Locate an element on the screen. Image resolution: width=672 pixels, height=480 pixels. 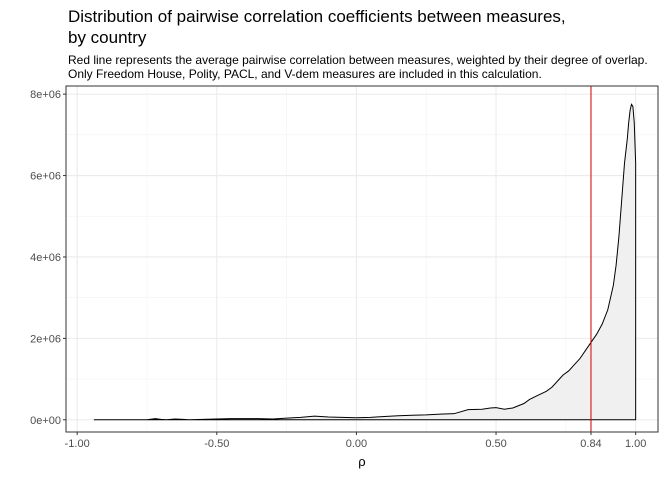
x-tick-label: 0.84 is located at coordinates (590, 444).